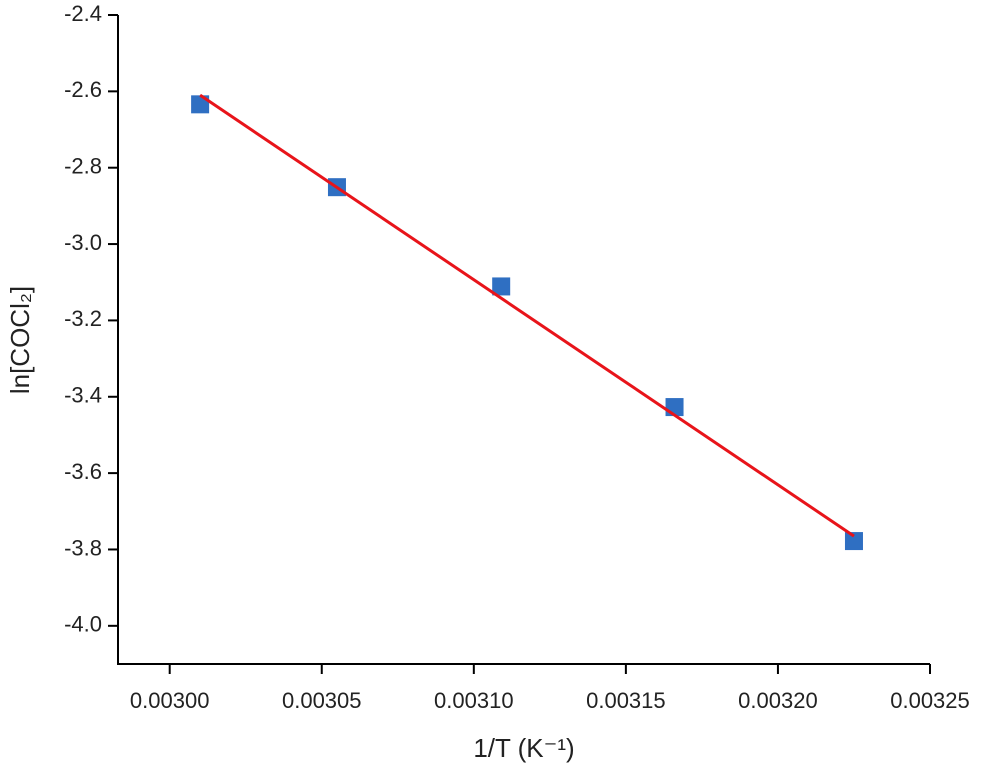 This screenshot has height=775, width=981. What do you see at coordinates (83, 242) in the screenshot?
I see `y-tick-label: -3.0` at bounding box center [83, 242].